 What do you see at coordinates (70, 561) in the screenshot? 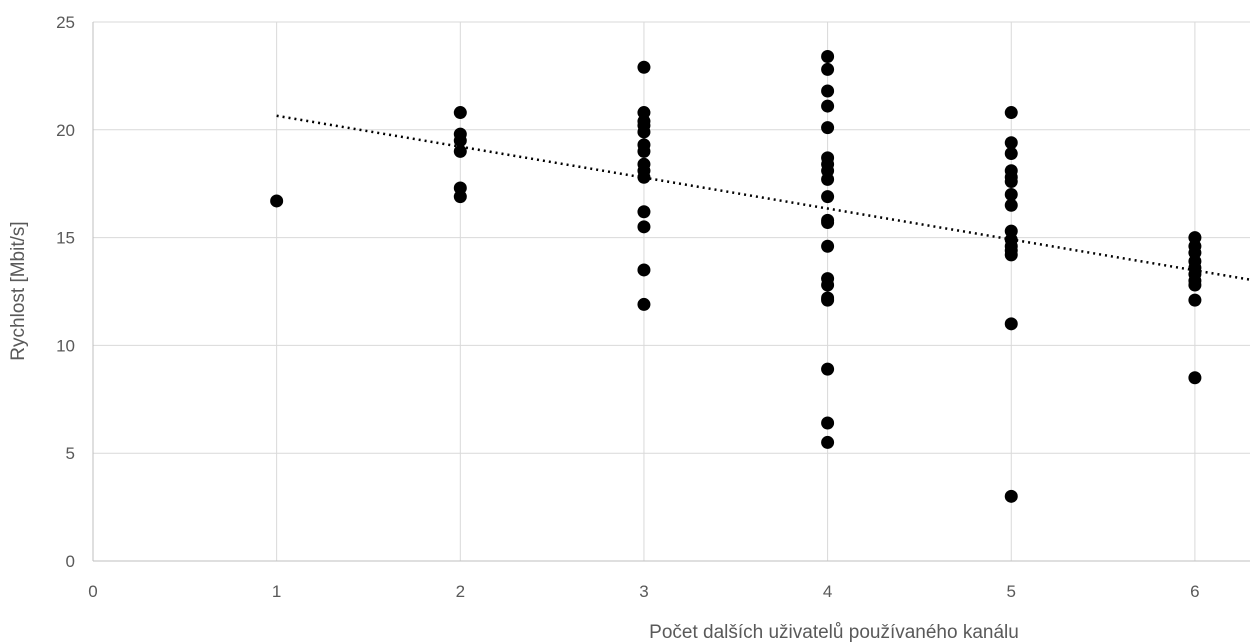
I see `y-tick-label: 0` at bounding box center [70, 561].